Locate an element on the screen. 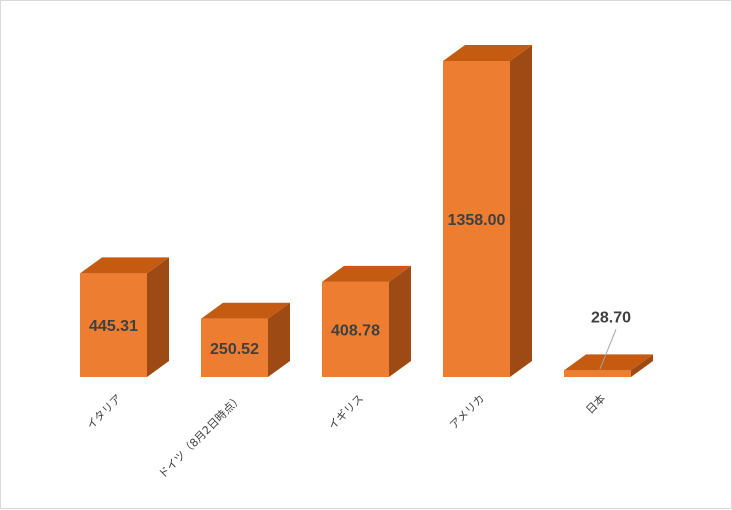  category-label: アメリカ is located at coordinates (467, 412).